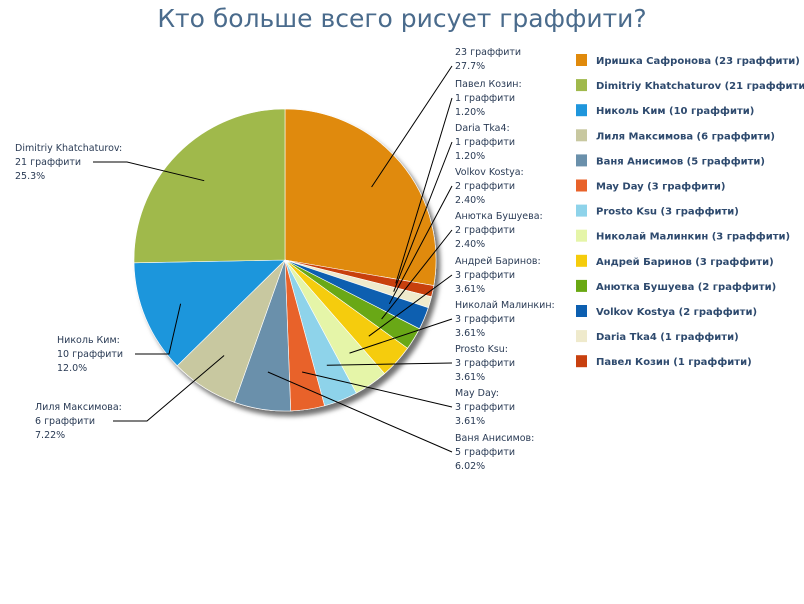 This screenshot has width=804, height=604. Describe the element at coordinates (485, 230) in the screenshot. I see `slice-label-5-line-2: 2 граффити` at that location.